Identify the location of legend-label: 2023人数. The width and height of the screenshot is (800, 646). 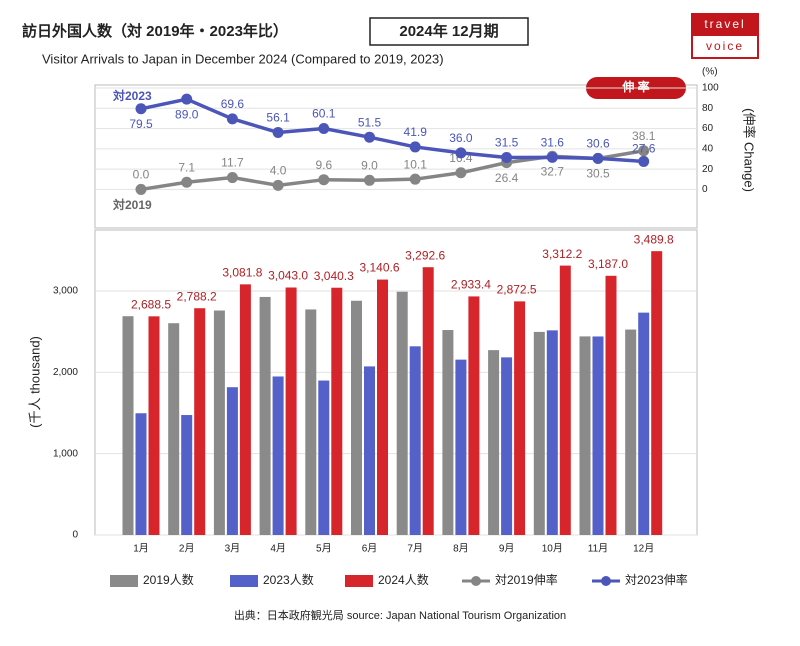
(288, 579).